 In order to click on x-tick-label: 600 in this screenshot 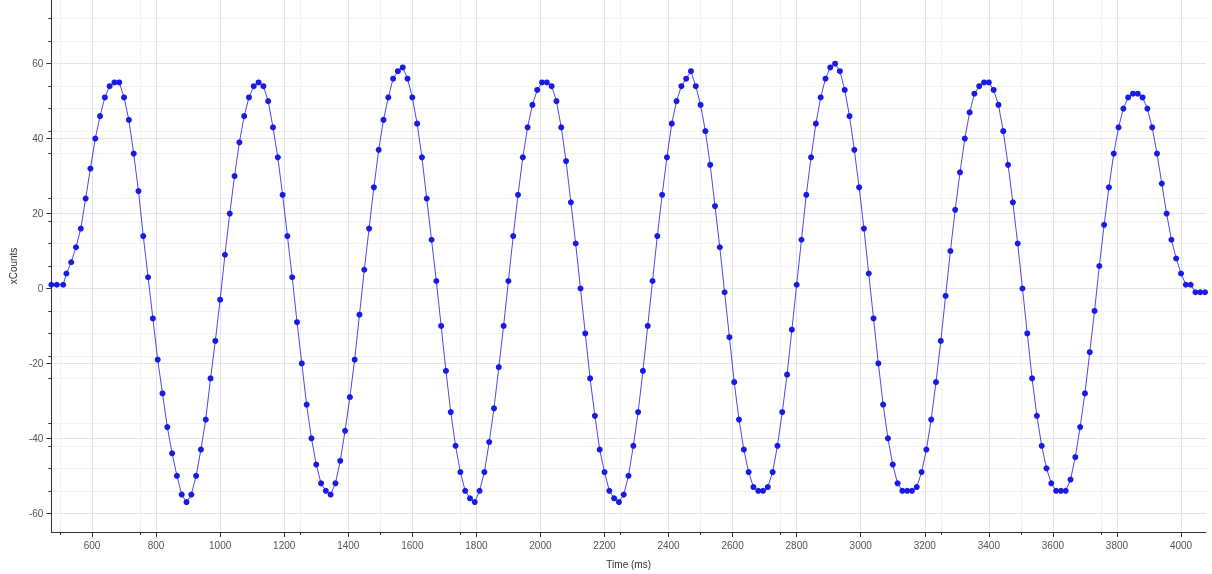, I will do `click(92, 545)`.